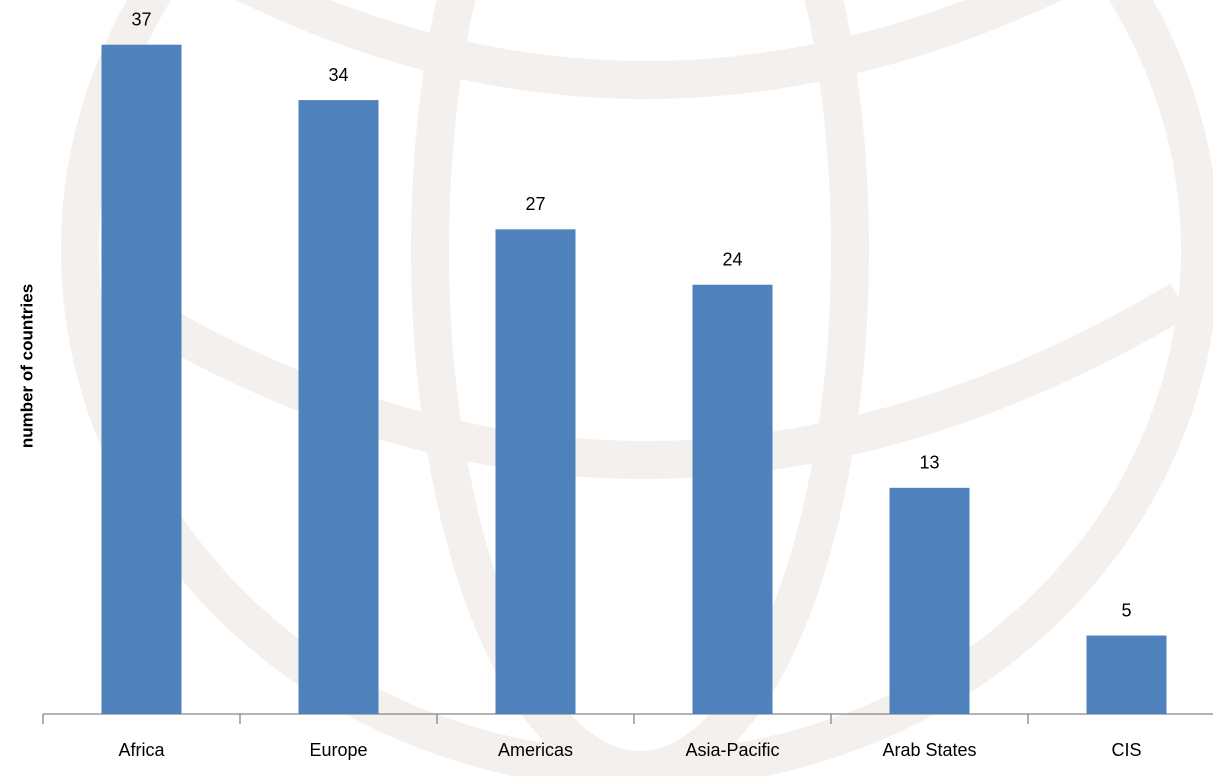  Describe the element at coordinates (732, 750) in the screenshot. I see `x-tick-label: Asia-Pacific` at that location.